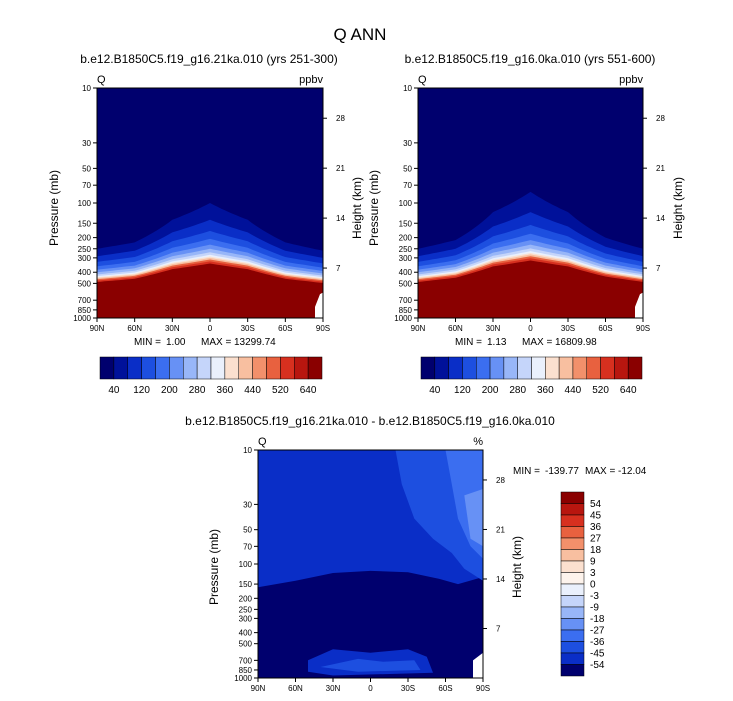 Image resolution: width=733 pixels, height=701 pixels. What do you see at coordinates (597, 654) in the screenshot?
I see `colorbar-label: -45` at bounding box center [597, 654].